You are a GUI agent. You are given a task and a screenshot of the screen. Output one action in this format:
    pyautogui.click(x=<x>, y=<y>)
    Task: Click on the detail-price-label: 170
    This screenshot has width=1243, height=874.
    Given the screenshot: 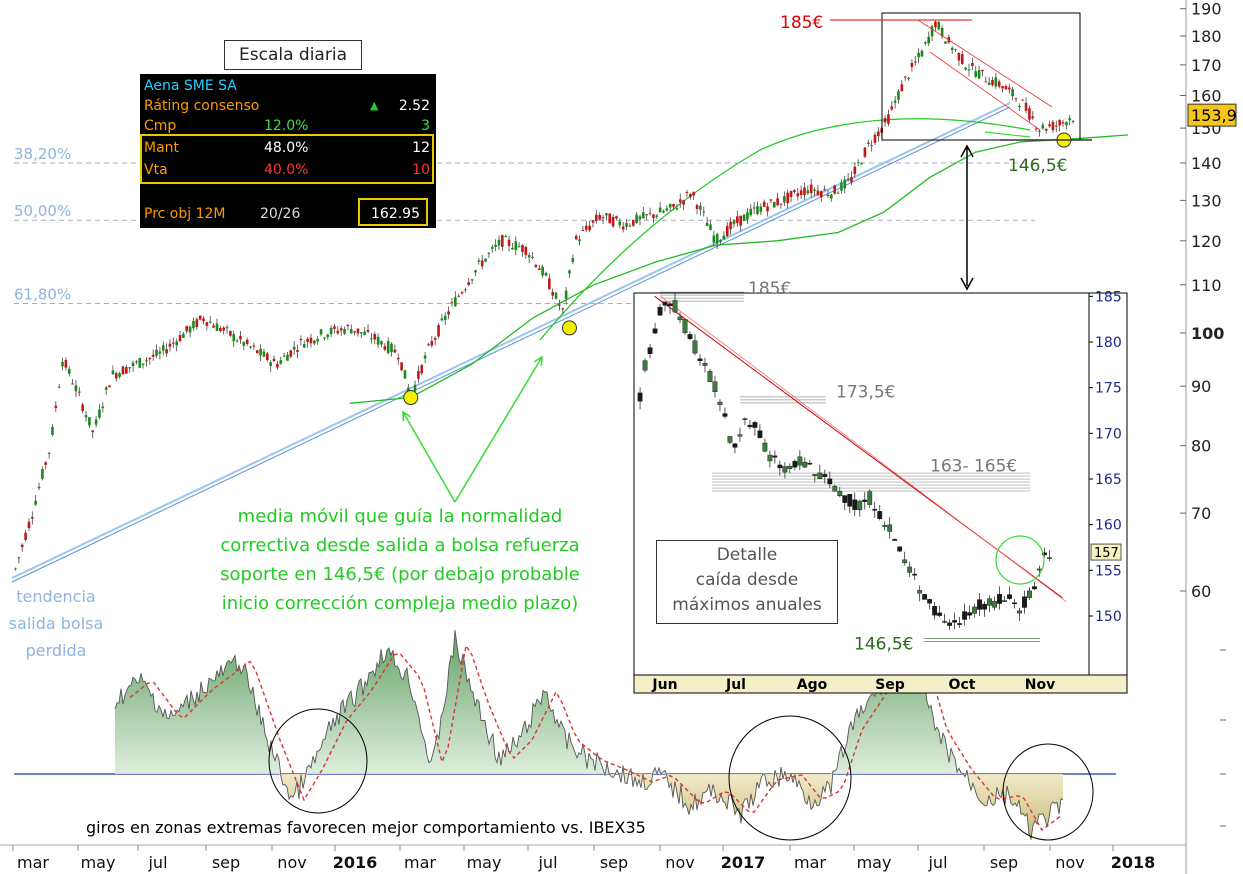 What is the action you would take?
    pyautogui.click(x=1108, y=434)
    